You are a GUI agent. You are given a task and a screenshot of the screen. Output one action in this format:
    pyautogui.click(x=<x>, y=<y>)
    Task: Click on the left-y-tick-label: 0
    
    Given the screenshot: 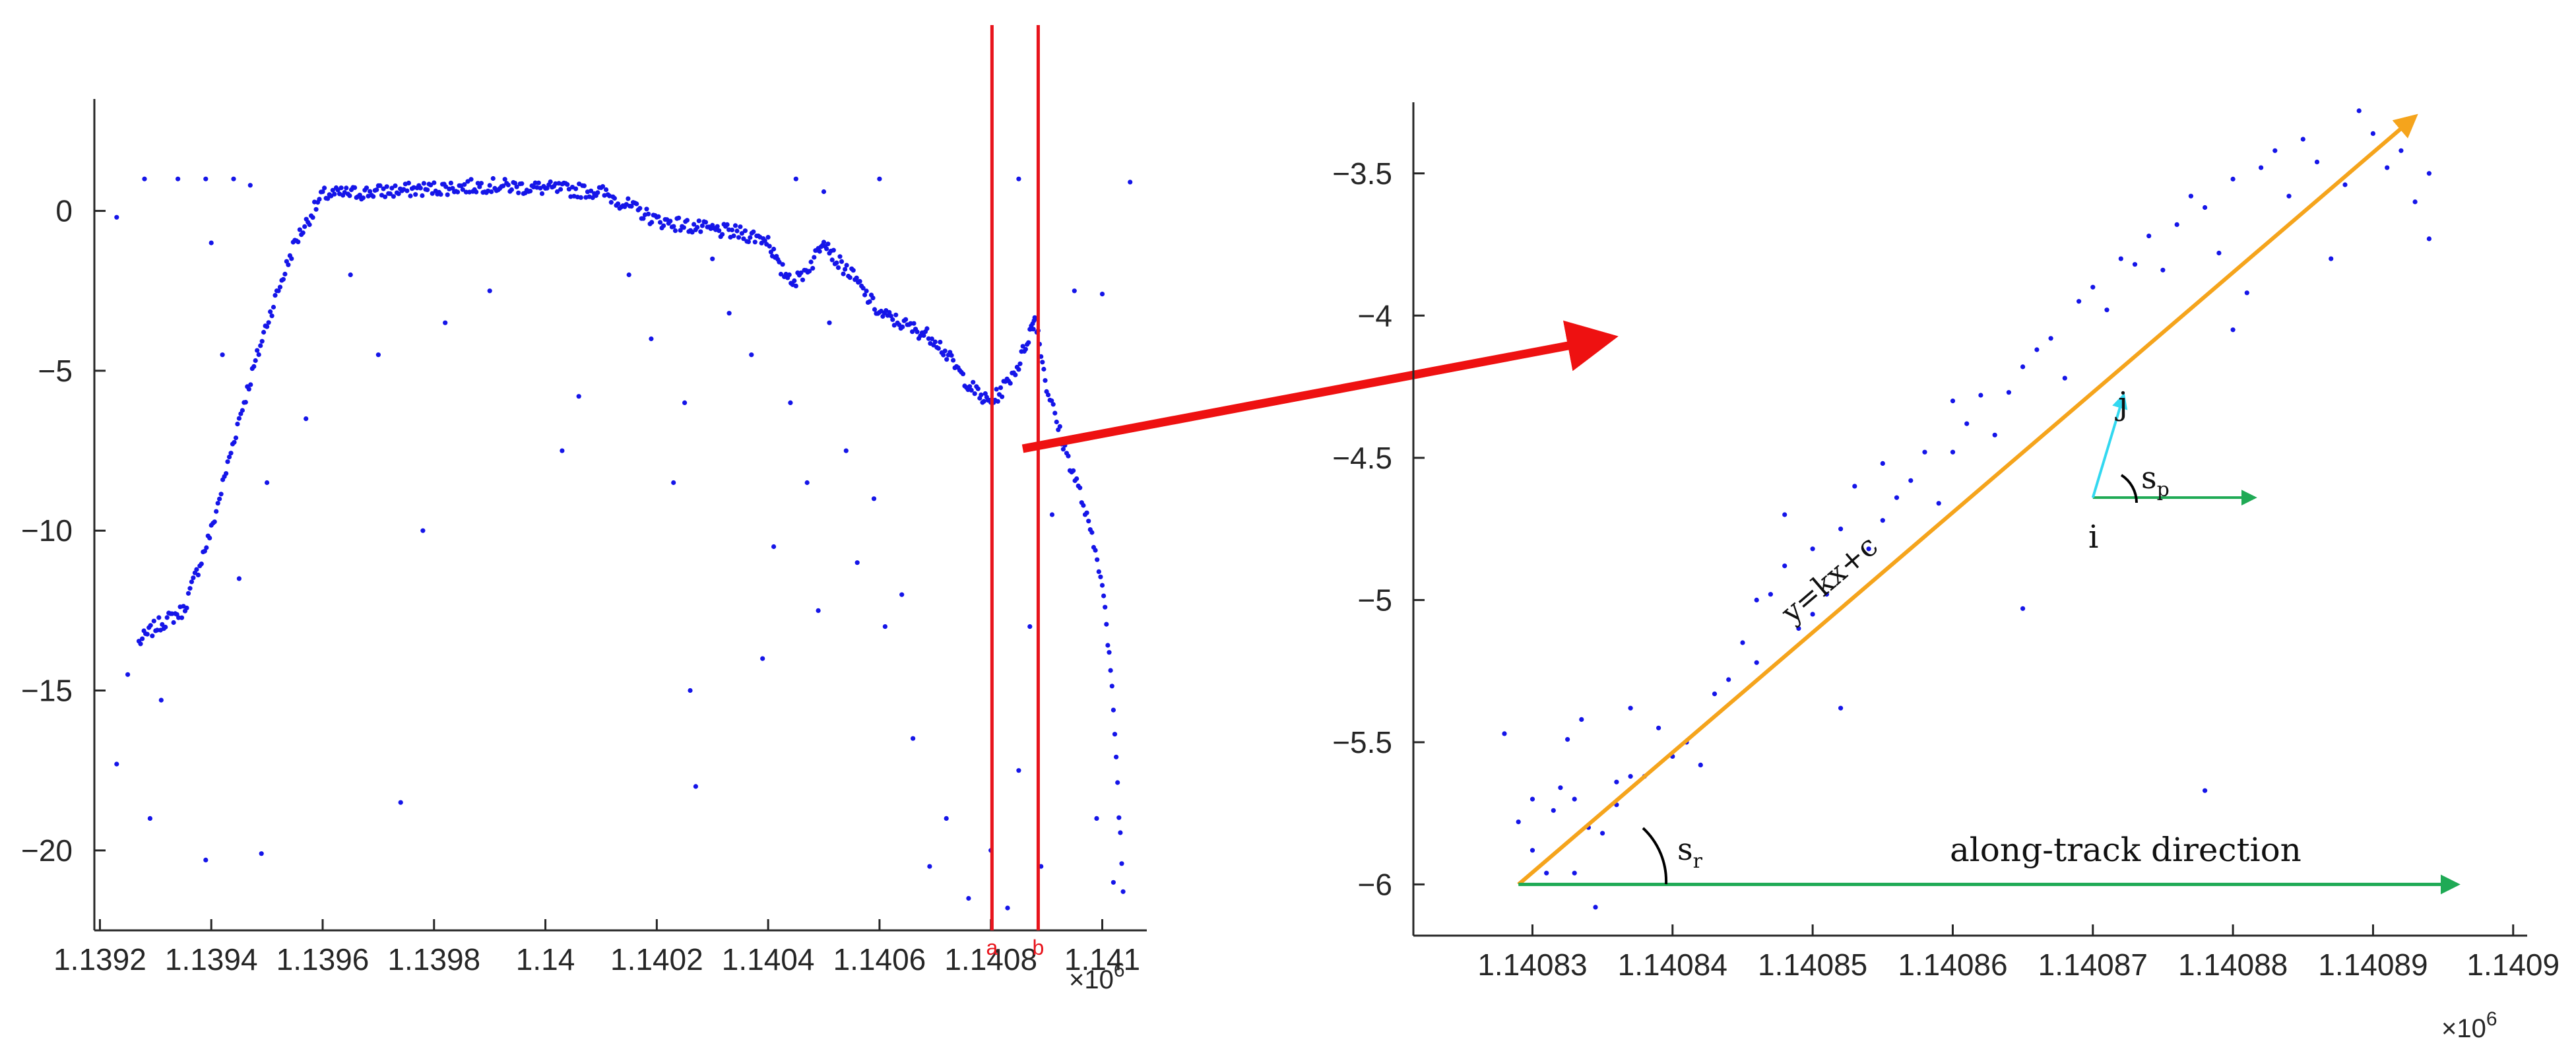 What is the action you would take?
    pyautogui.click(x=64, y=211)
    